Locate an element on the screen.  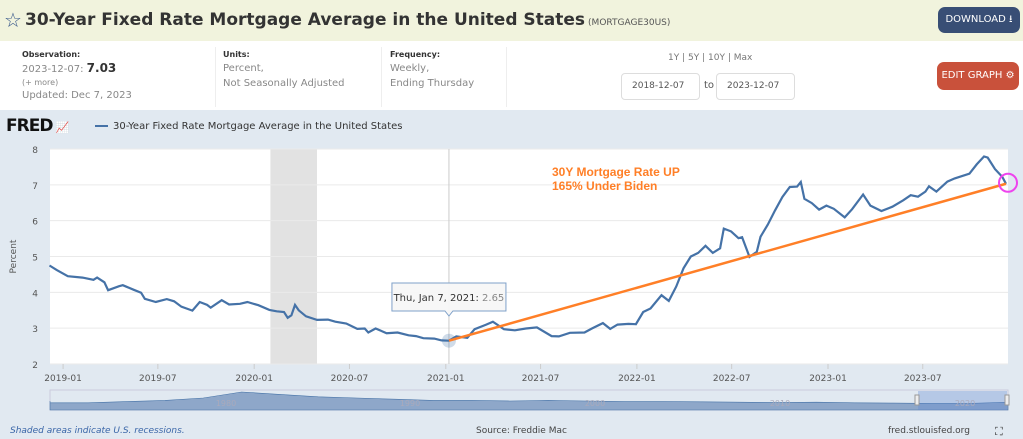
units-adjustment: Not Seasonally Adjusted is located at coordinates (284, 83).